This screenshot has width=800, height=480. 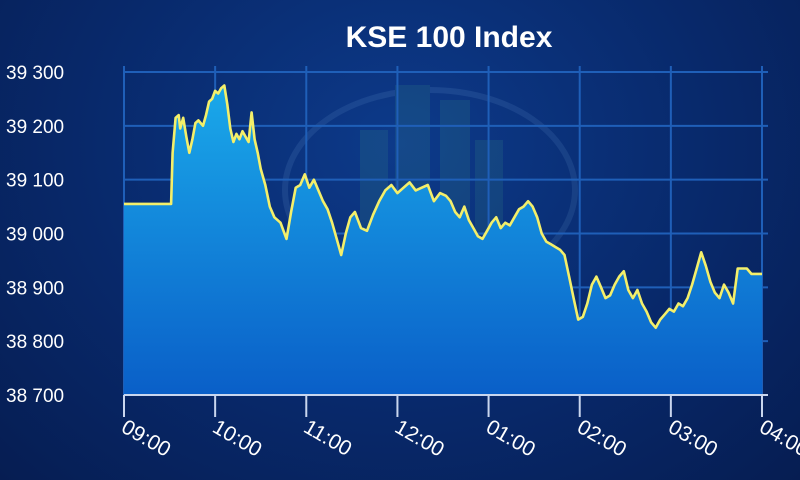 What do you see at coordinates (35, 181) in the screenshot?
I see `y-tick-label: 39 100` at bounding box center [35, 181].